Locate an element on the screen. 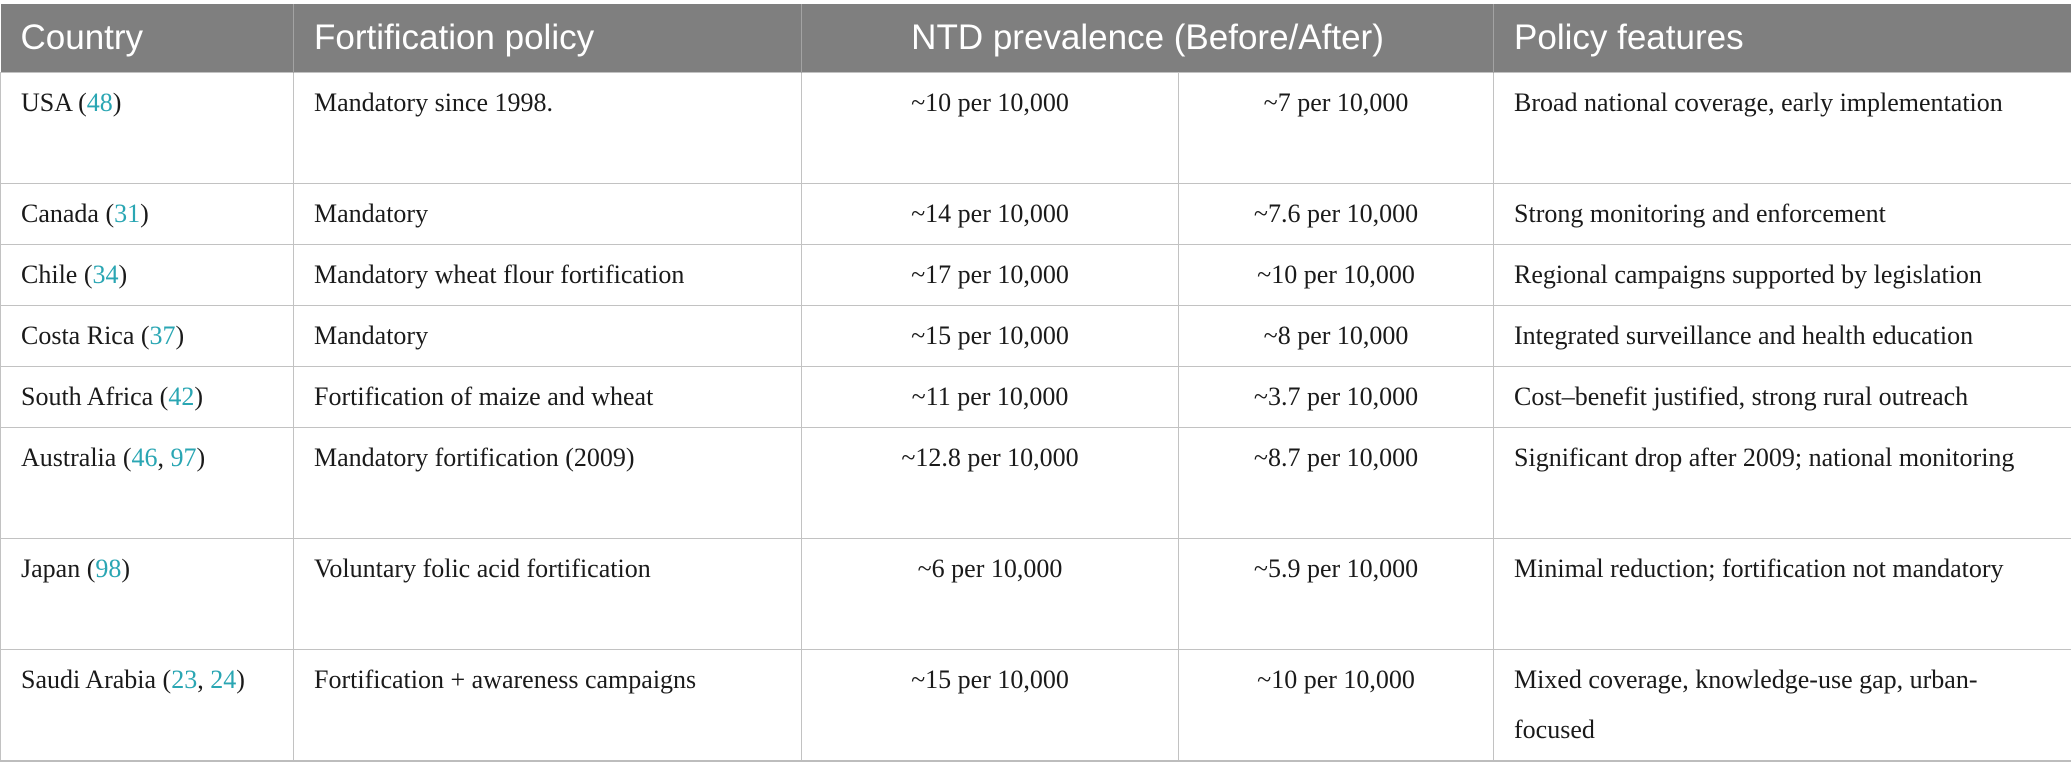 The image size is (2071, 782). reference-link: 97 is located at coordinates (183, 457).